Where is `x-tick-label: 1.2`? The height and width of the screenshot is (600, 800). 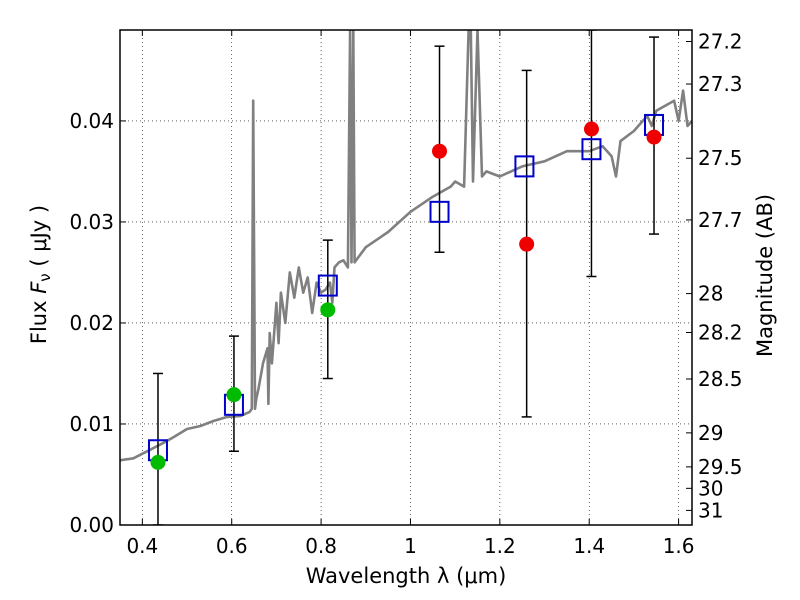 x-tick-label: 1.2 is located at coordinates (500, 546).